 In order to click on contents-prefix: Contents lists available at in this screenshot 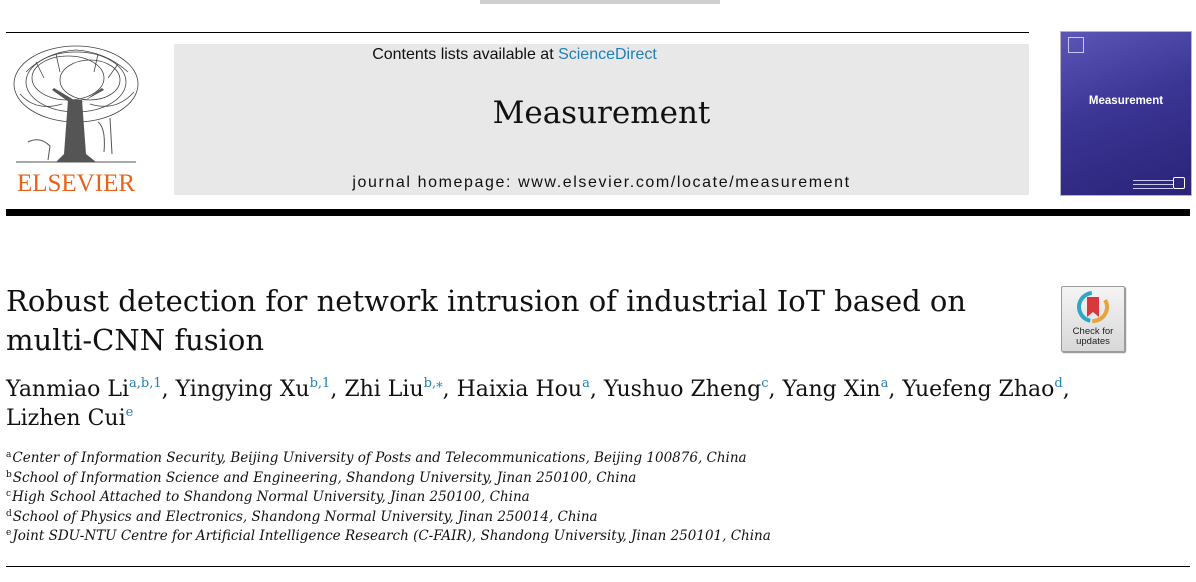, I will do `click(465, 54)`.